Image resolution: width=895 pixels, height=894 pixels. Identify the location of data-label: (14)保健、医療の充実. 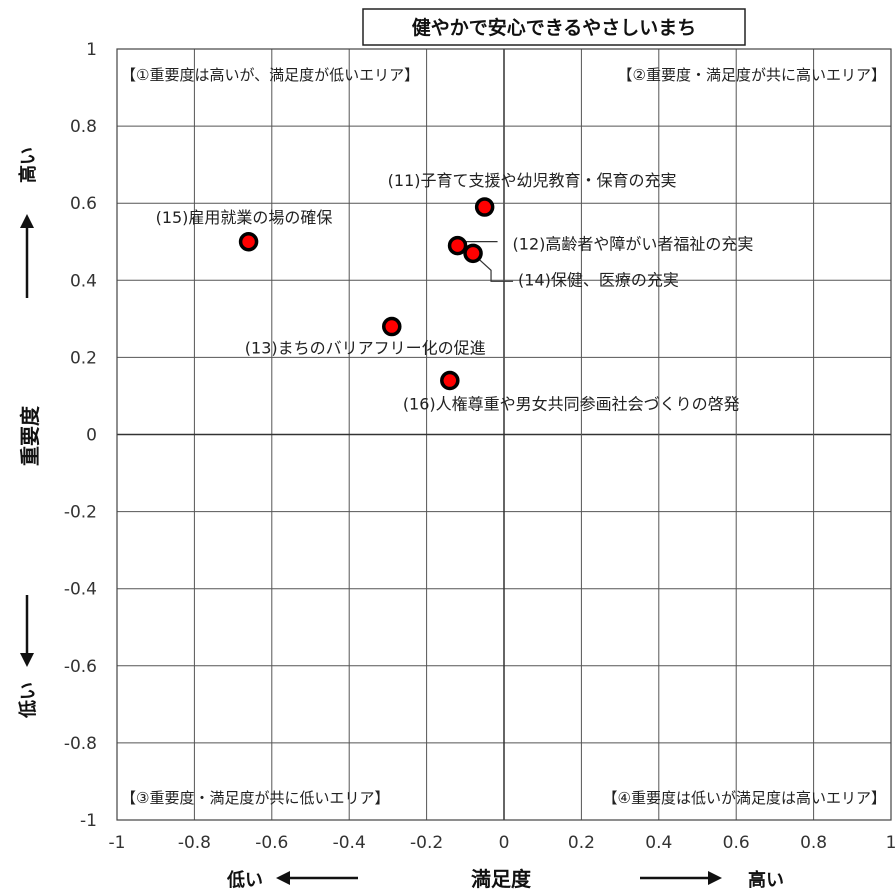
(598, 279).